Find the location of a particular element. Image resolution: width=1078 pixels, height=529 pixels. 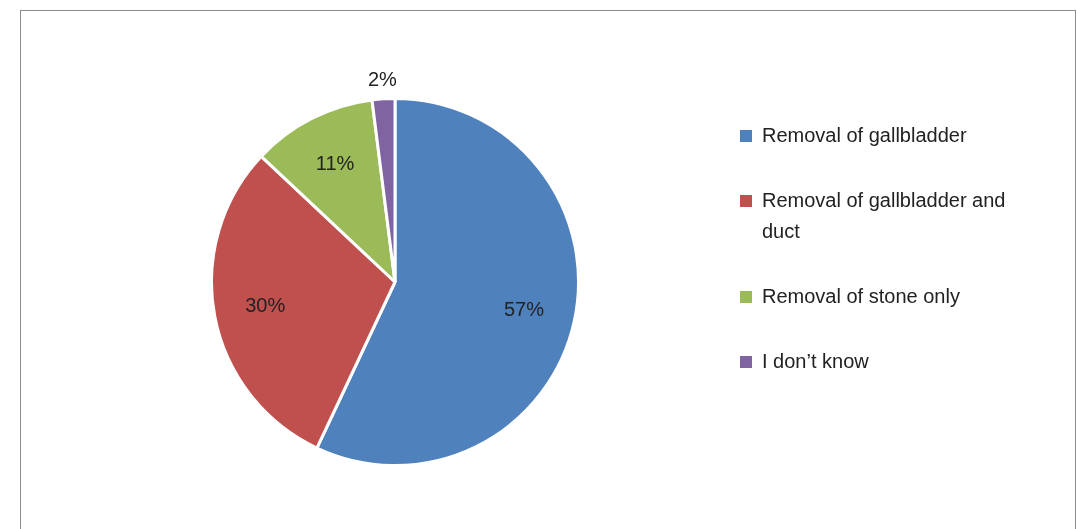

data-label: 2% is located at coordinates (382, 79).